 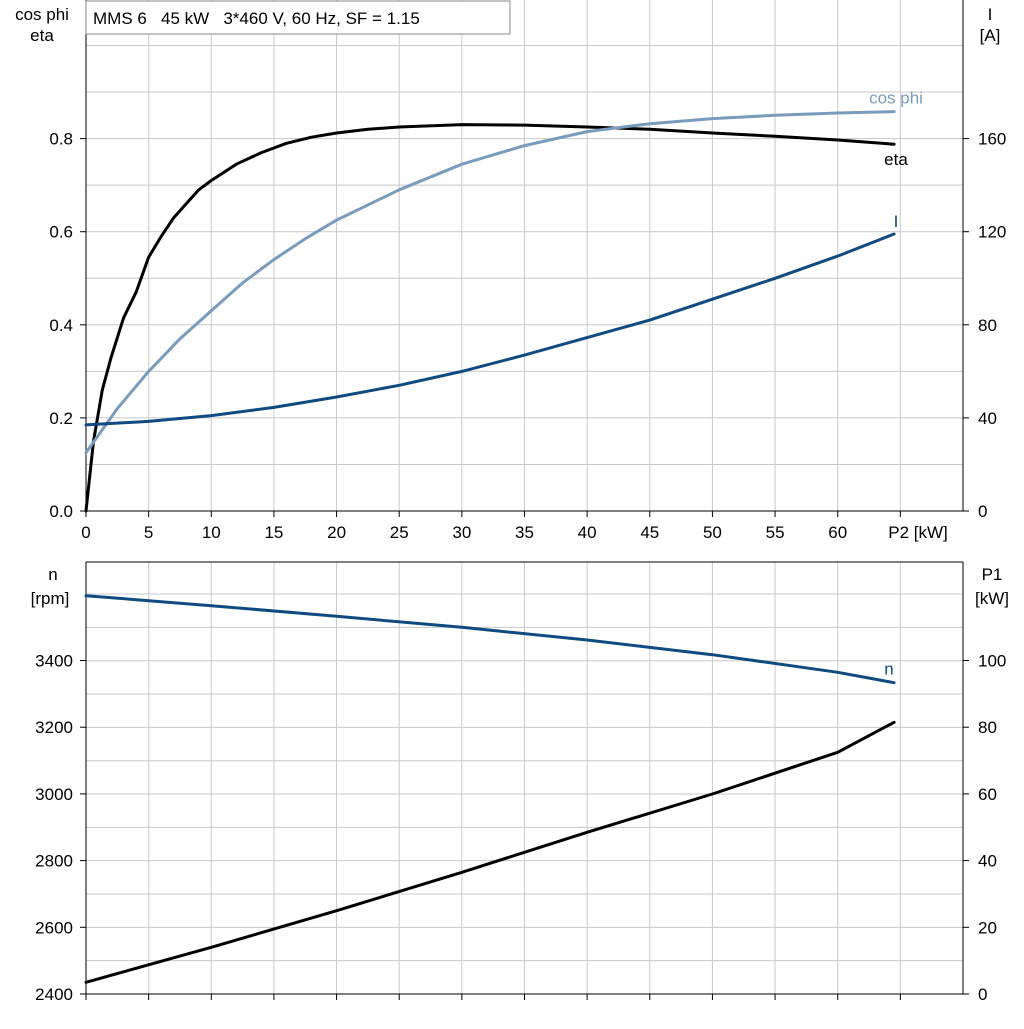 What do you see at coordinates (982, 511) in the screenshot?
I see `top-right-tick-label: 0` at bounding box center [982, 511].